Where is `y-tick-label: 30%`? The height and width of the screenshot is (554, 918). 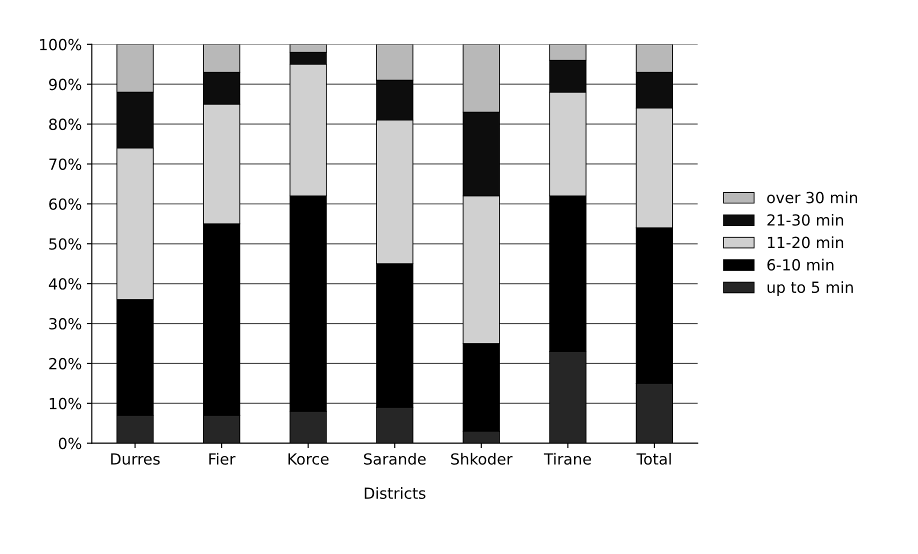
y-tick-label: 30% is located at coordinates (65, 324).